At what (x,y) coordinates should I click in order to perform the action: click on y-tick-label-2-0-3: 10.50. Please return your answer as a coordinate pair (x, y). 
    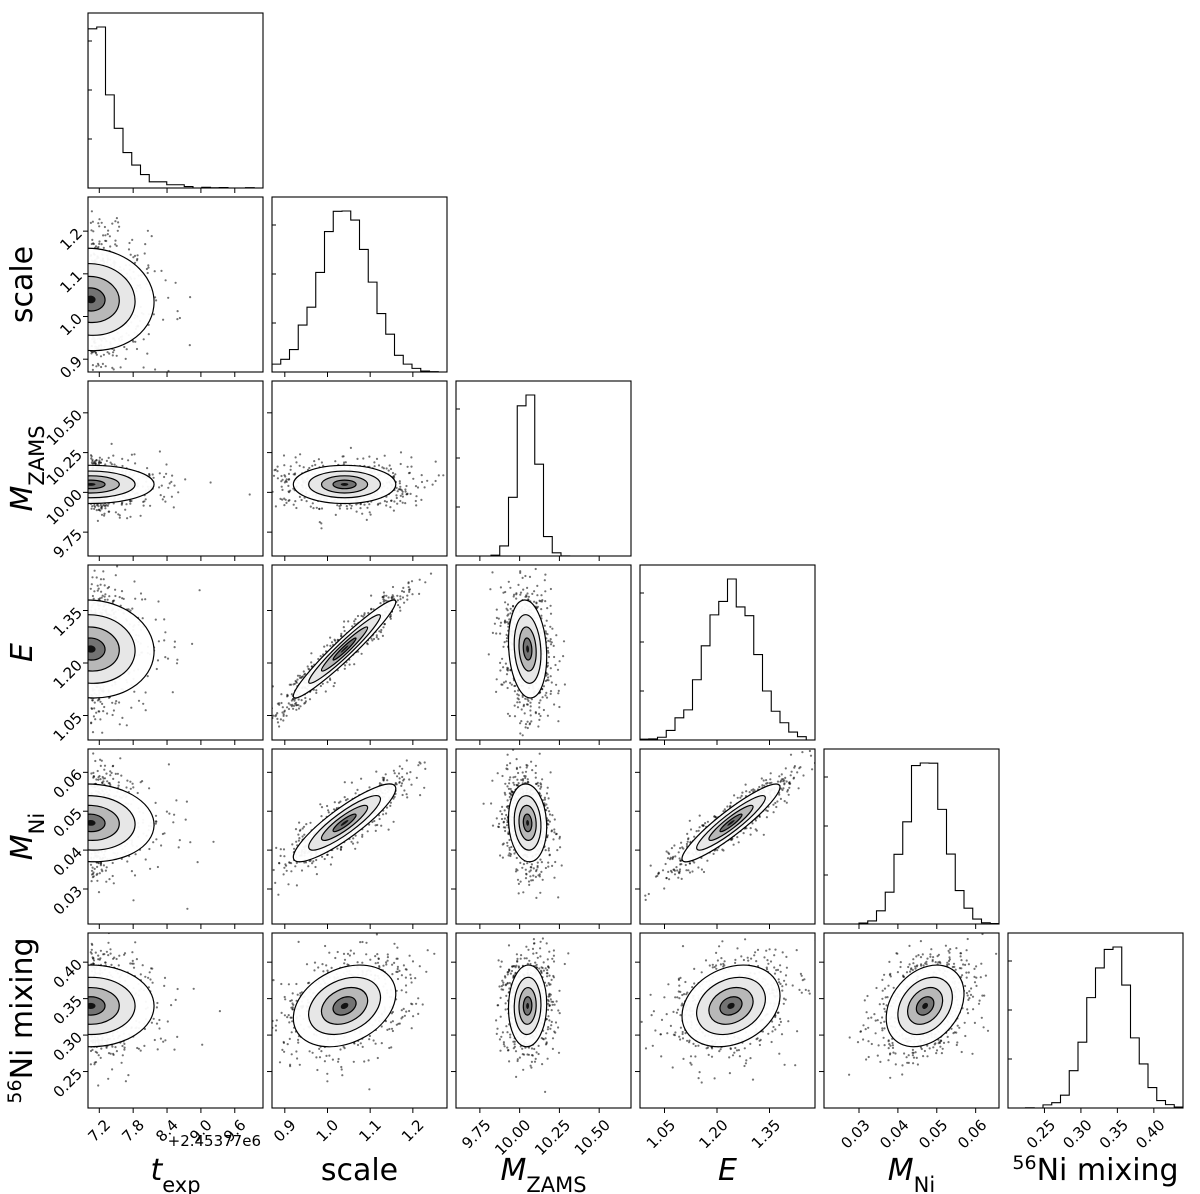
    Looking at the image, I should click on (64, 427).